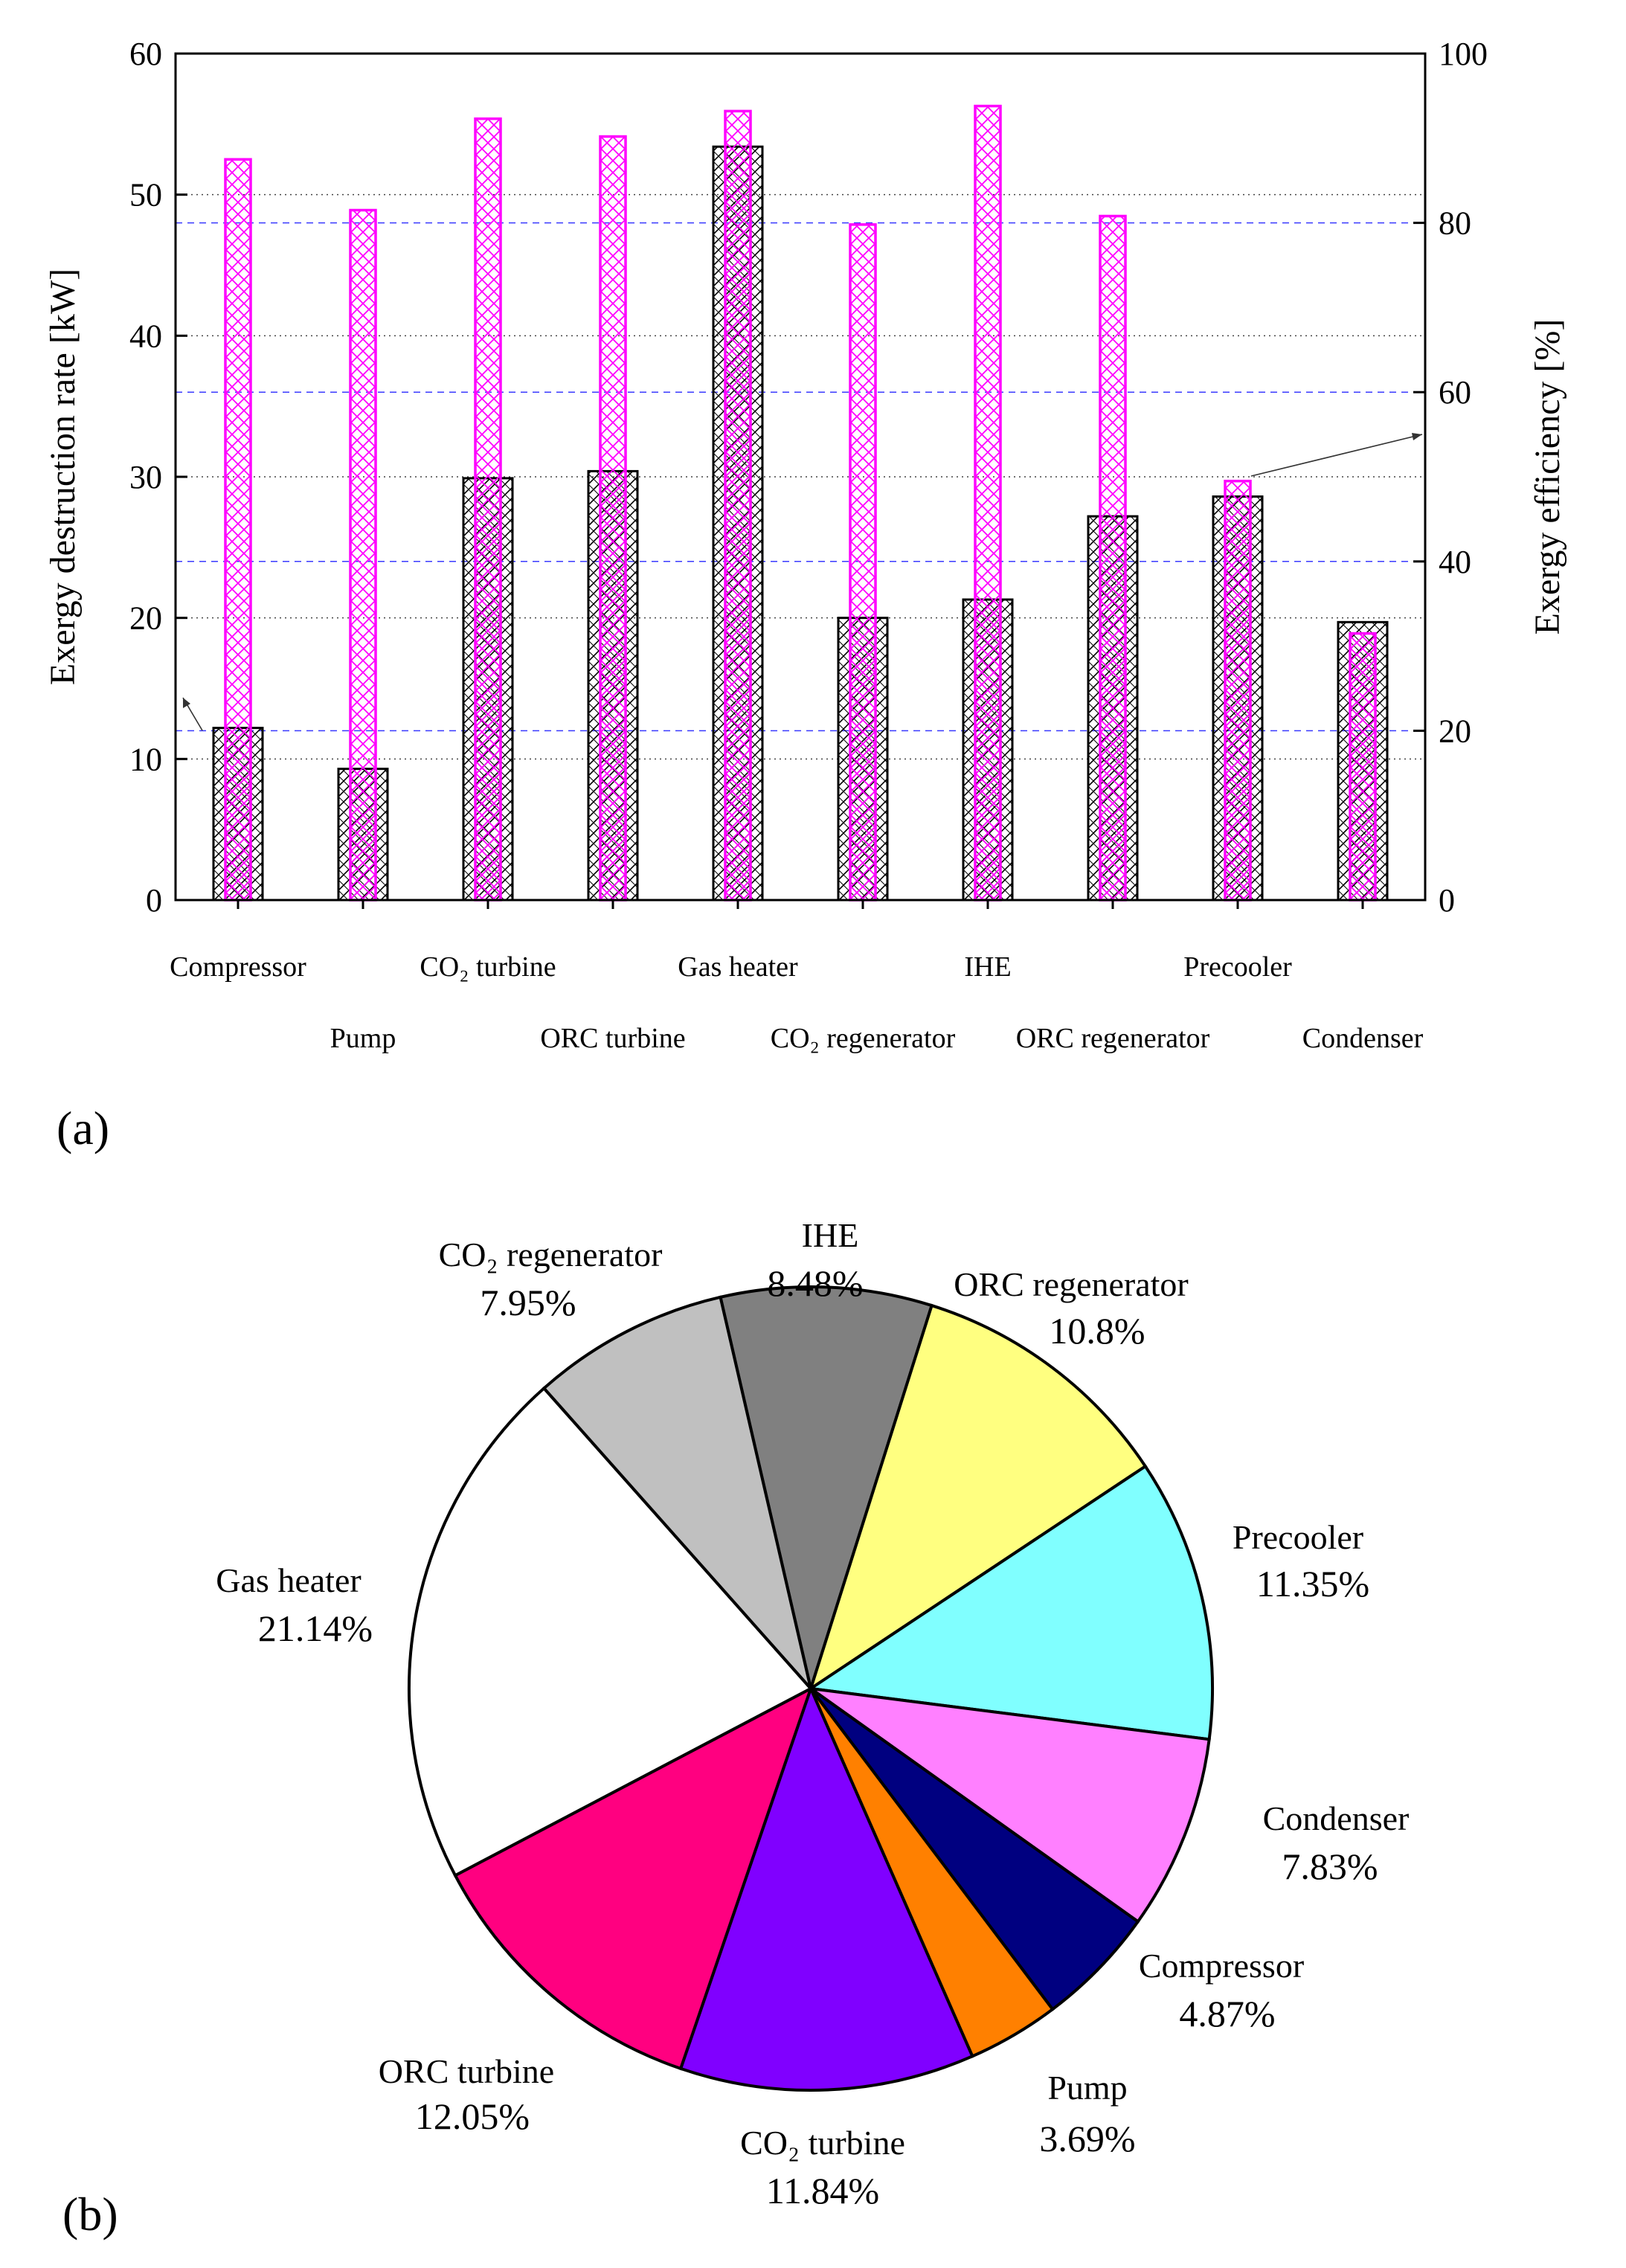 The image size is (1626, 2268). Describe the element at coordinates (738, 967) in the screenshot. I see `category-label: Gas heater` at that location.